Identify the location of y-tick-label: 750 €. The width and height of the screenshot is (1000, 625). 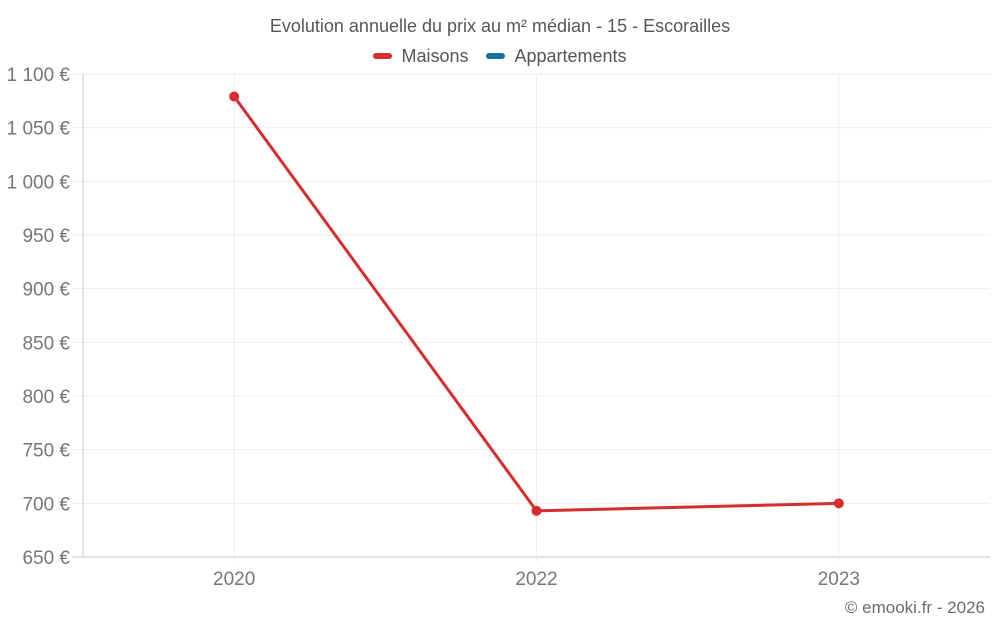
(46, 451).